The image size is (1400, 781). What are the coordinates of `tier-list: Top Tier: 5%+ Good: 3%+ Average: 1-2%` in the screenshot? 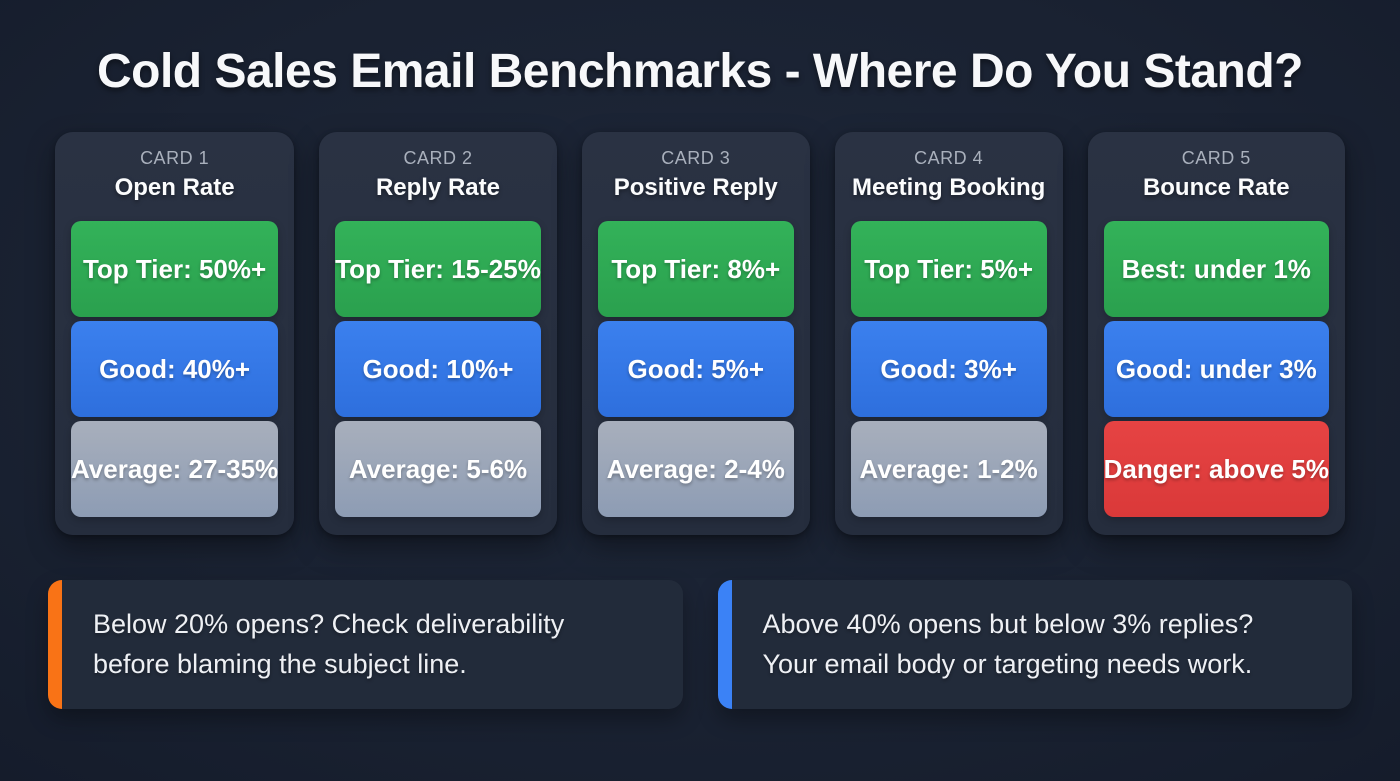 It's located at (948, 369).